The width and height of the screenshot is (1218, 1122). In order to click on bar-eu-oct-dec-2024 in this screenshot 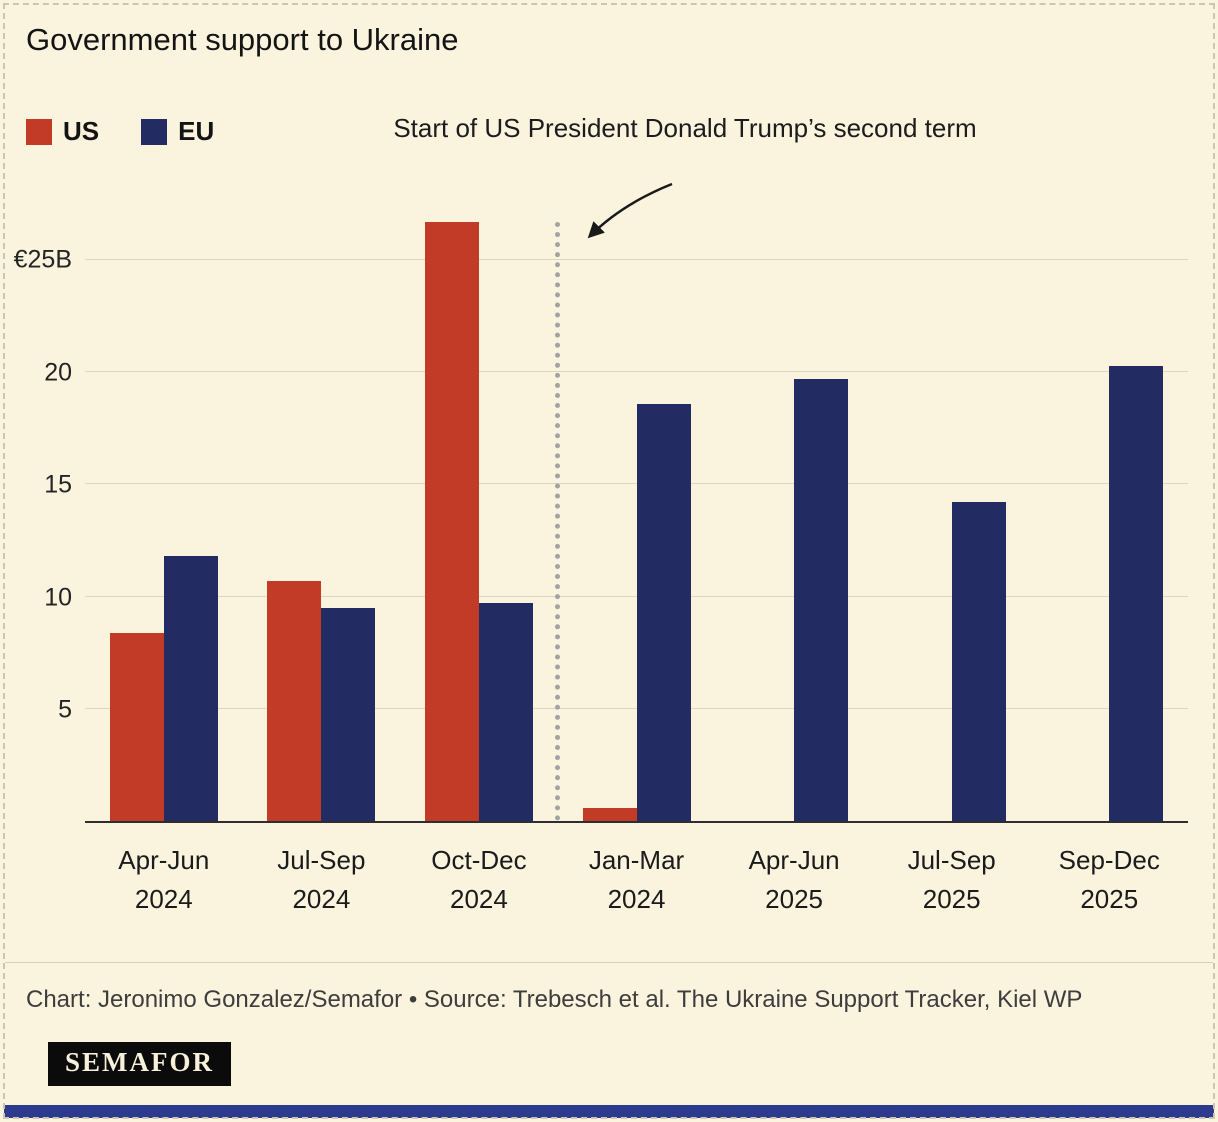, I will do `click(505, 712)`.